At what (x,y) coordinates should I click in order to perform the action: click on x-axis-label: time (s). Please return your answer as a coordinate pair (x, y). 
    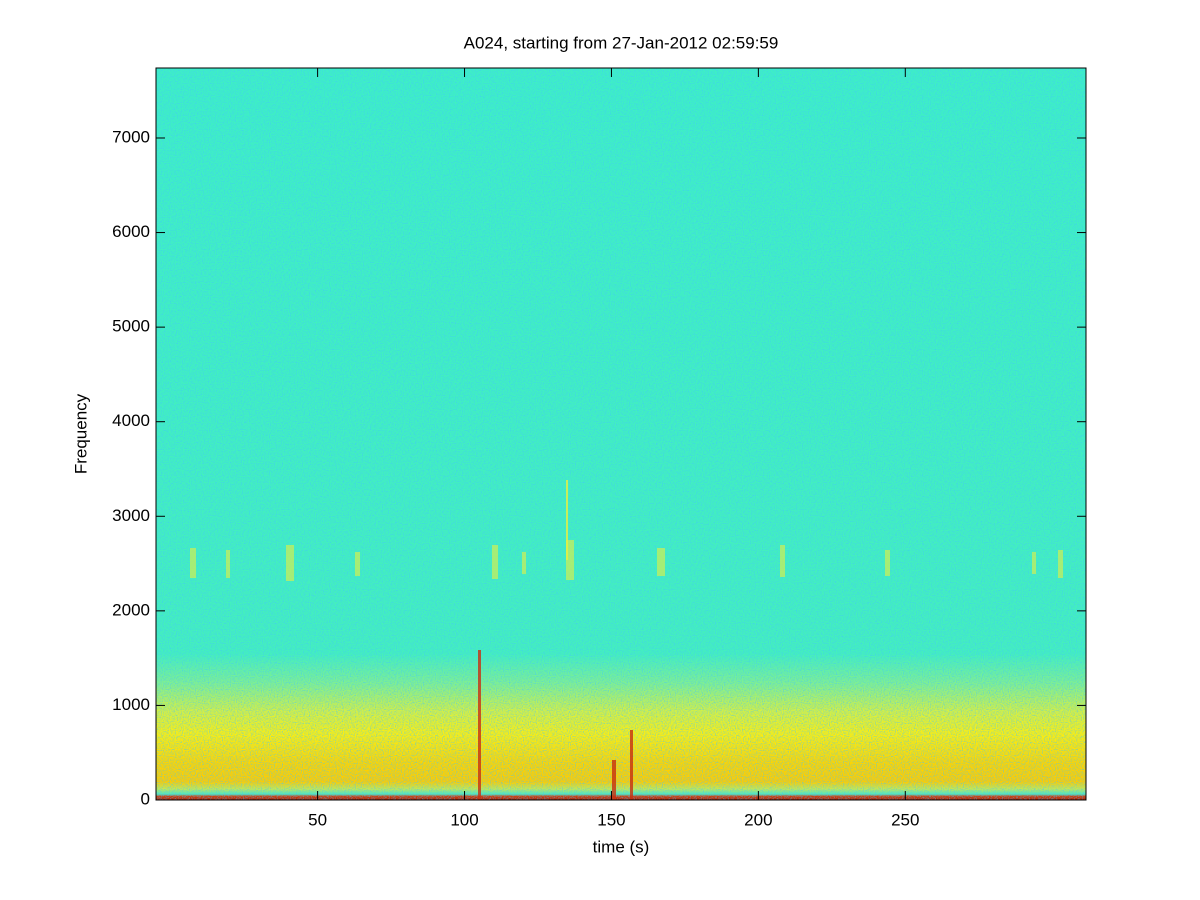
    Looking at the image, I should click on (621, 846).